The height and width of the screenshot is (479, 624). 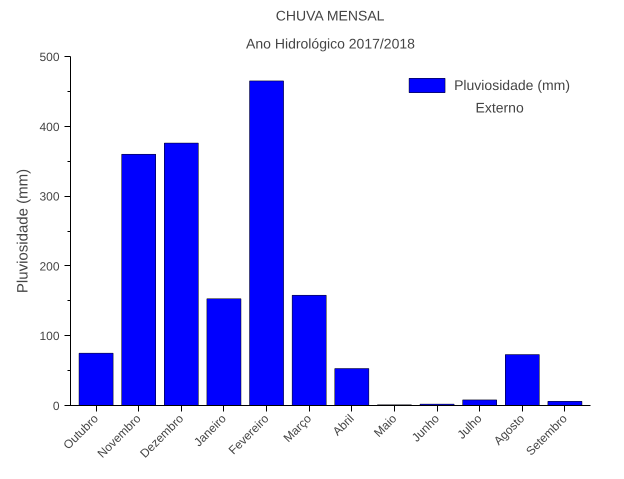 What do you see at coordinates (49, 266) in the screenshot?
I see `y-tick-label: 200` at bounding box center [49, 266].